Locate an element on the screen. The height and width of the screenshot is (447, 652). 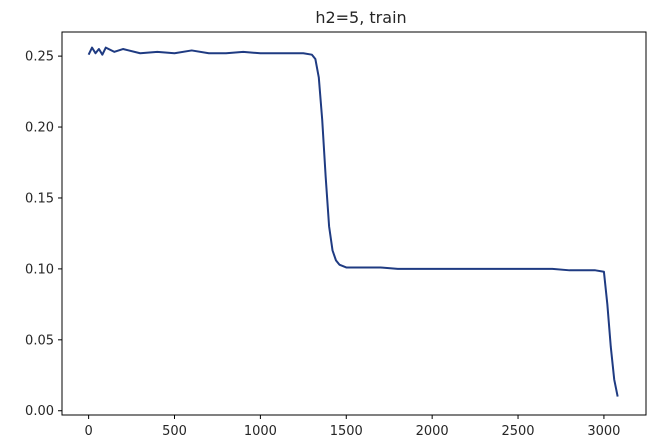
x-tick-label: 2500 is located at coordinates (517, 431).